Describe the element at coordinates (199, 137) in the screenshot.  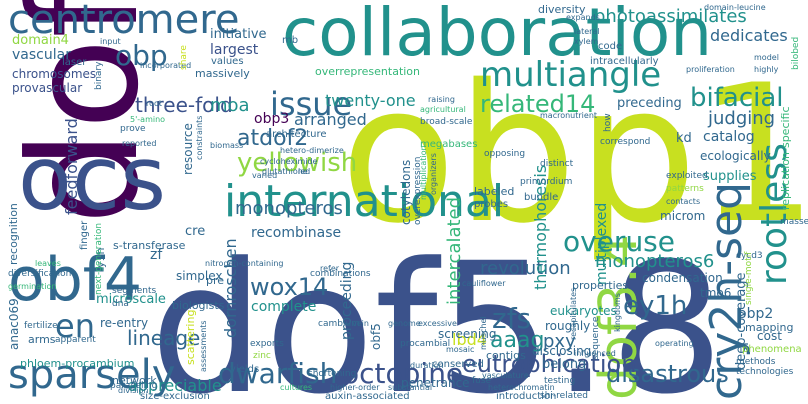
I see `word-constraints: constraints` at that location.